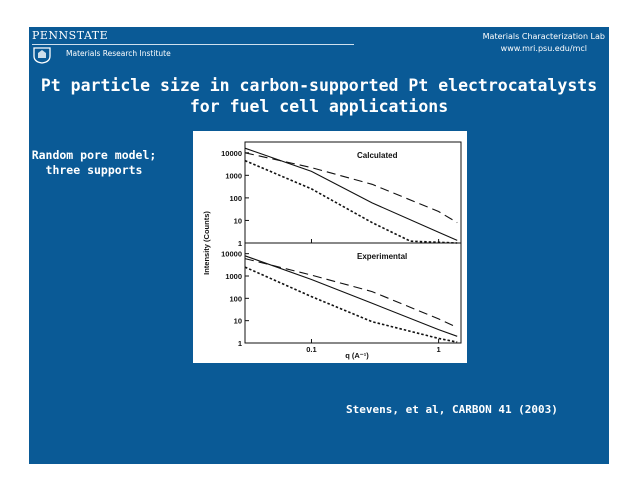 The image size is (638, 493). I want to click on shield-icon, so click(42, 55).